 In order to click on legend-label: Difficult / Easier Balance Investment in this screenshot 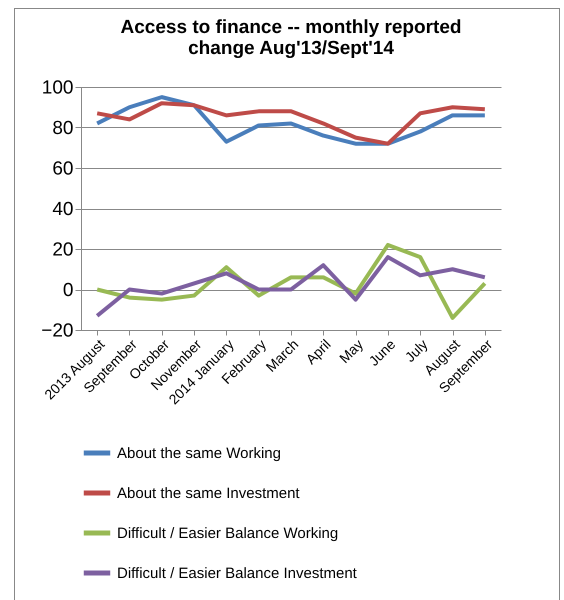, I will do `click(237, 573)`.